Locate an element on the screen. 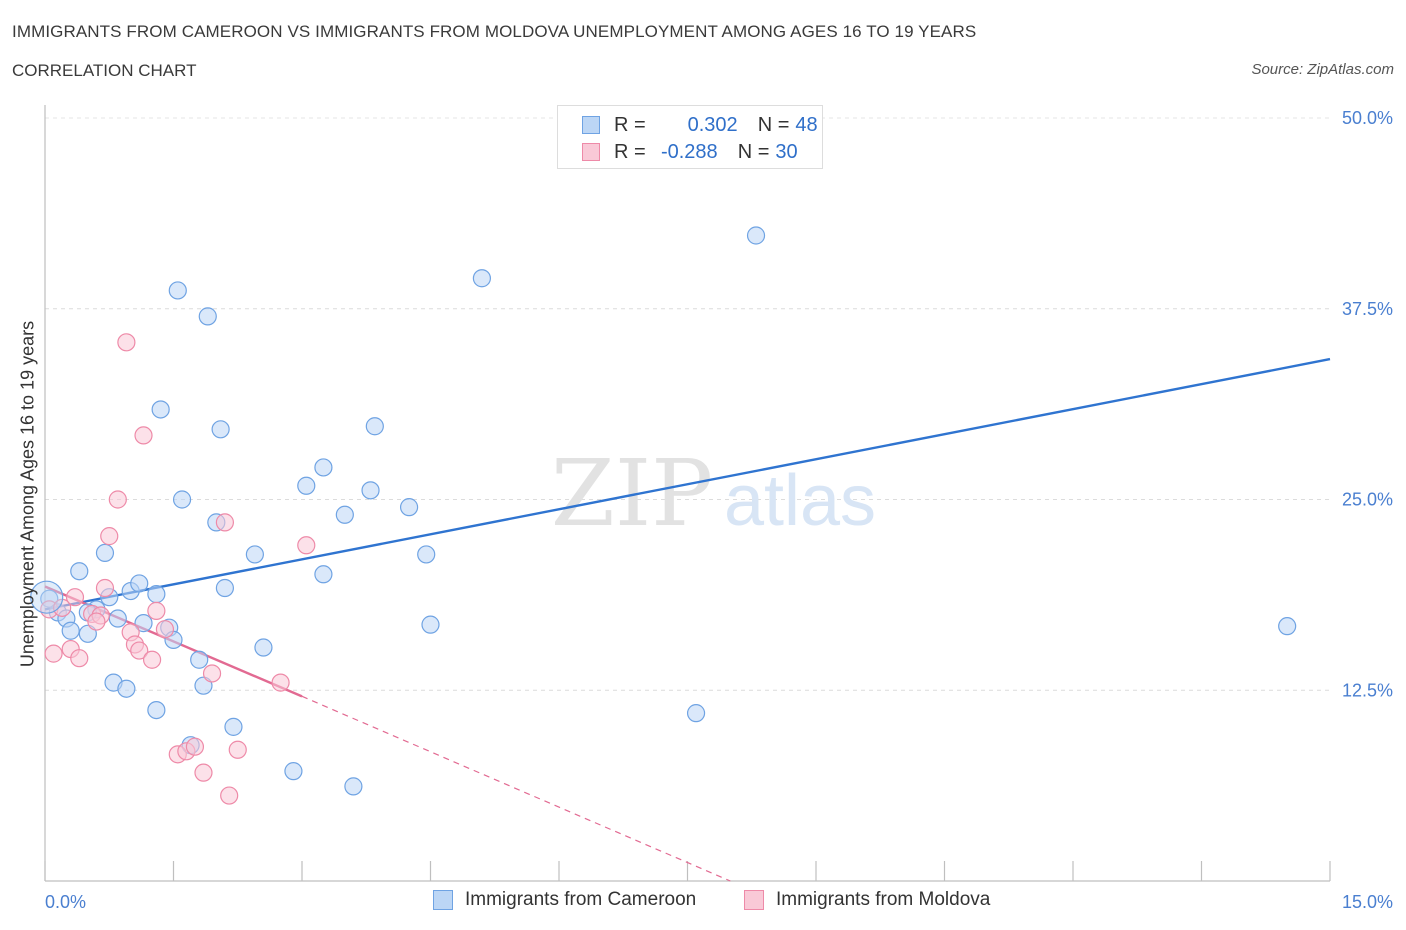  r-value: 0.302 is located at coordinates (712, 124).